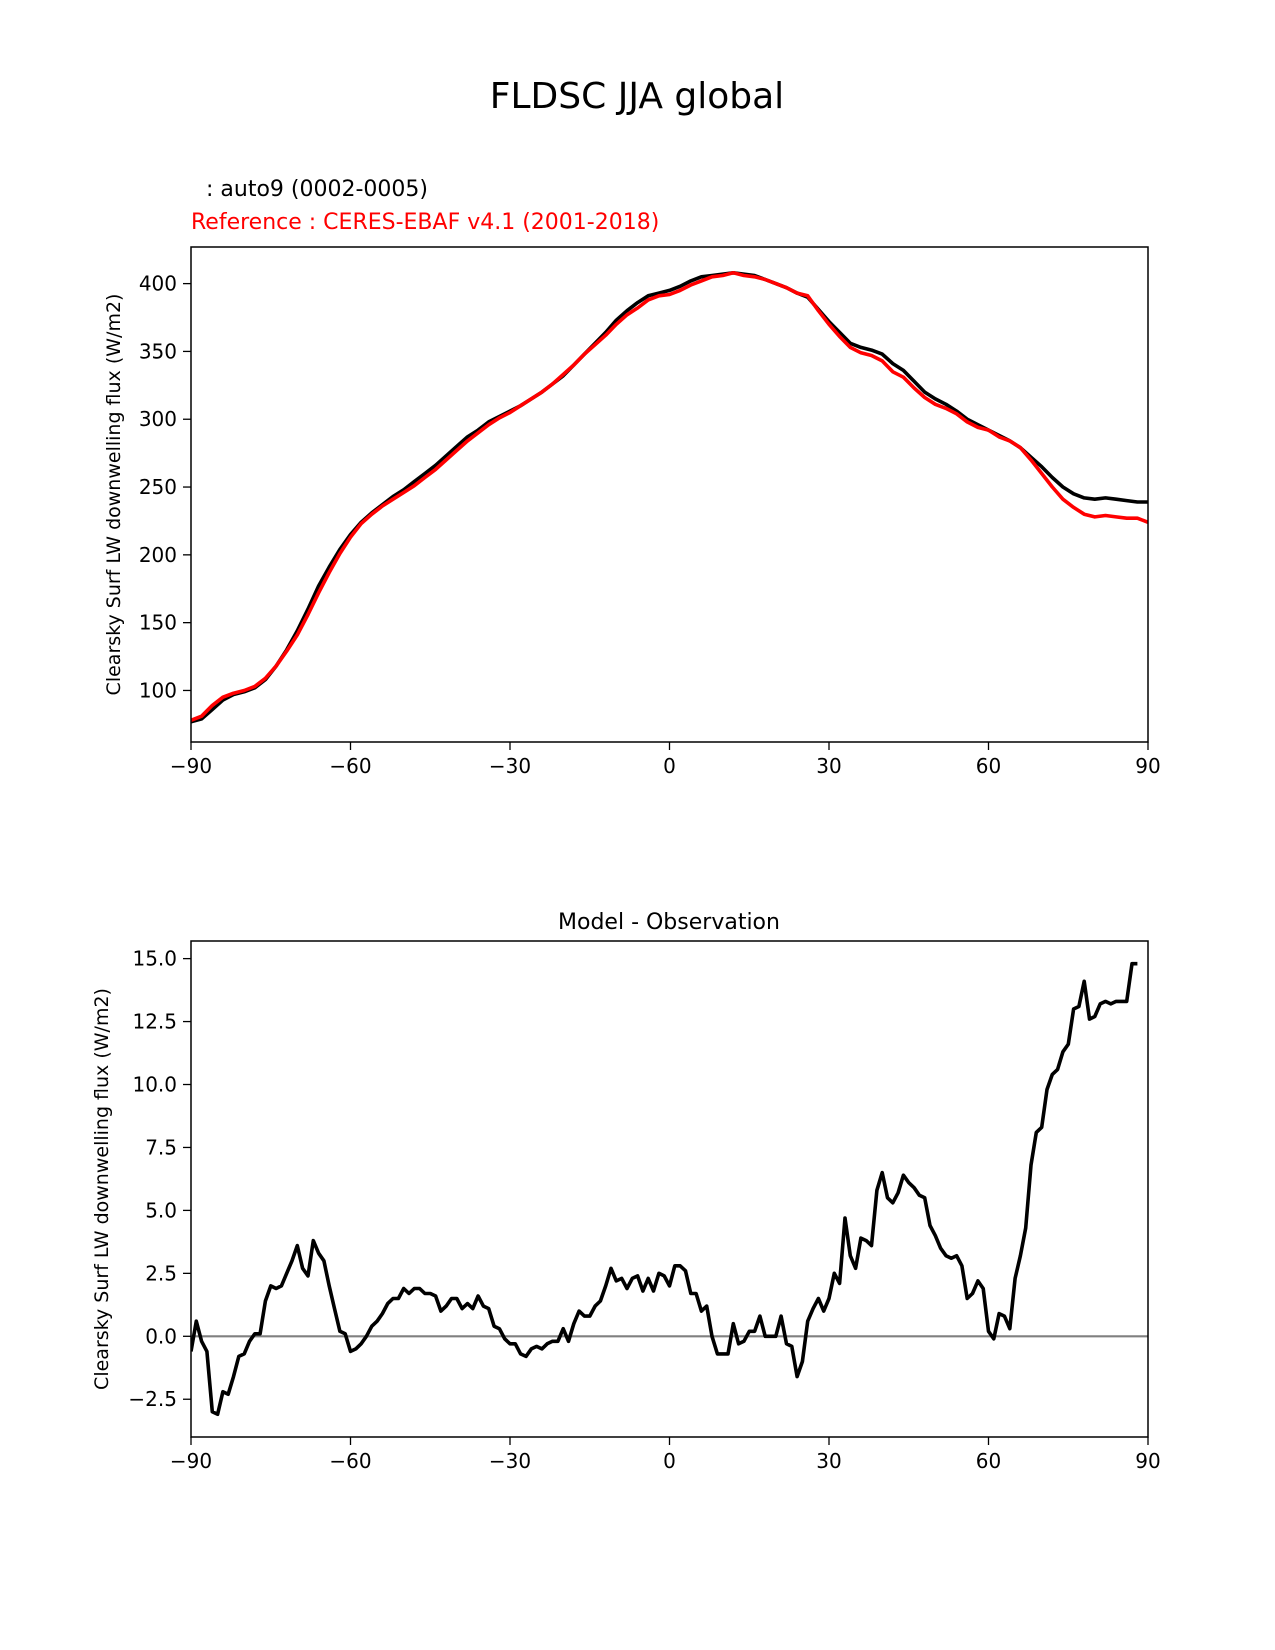  I want to click on bottom-y-axis-label: Clearsky Surf LW downwelling flux (W/m2), so click(102, 1189).